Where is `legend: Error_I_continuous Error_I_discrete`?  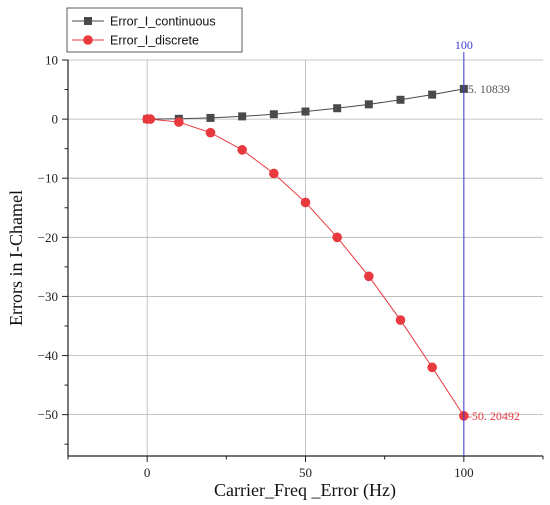 legend: Error_I_continuous Error_I_discrete is located at coordinates (154, 30).